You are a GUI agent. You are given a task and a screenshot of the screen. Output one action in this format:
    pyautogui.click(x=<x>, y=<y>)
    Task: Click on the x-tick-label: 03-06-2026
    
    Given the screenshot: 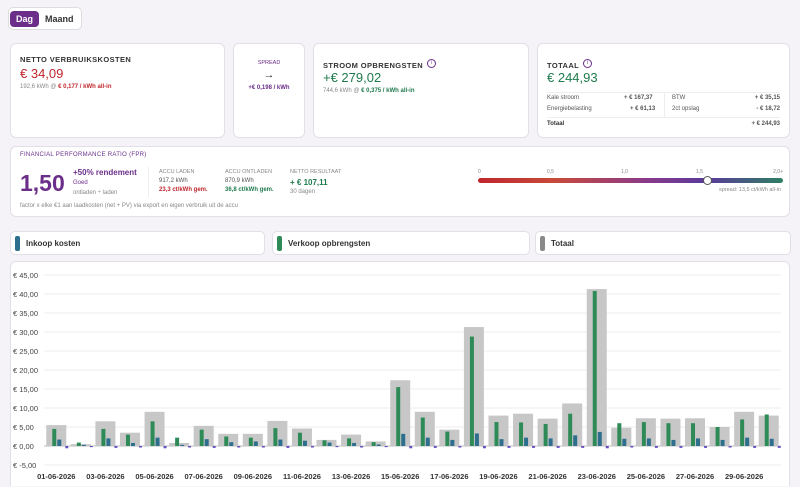 What is the action you would take?
    pyautogui.click(x=105, y=476)
    